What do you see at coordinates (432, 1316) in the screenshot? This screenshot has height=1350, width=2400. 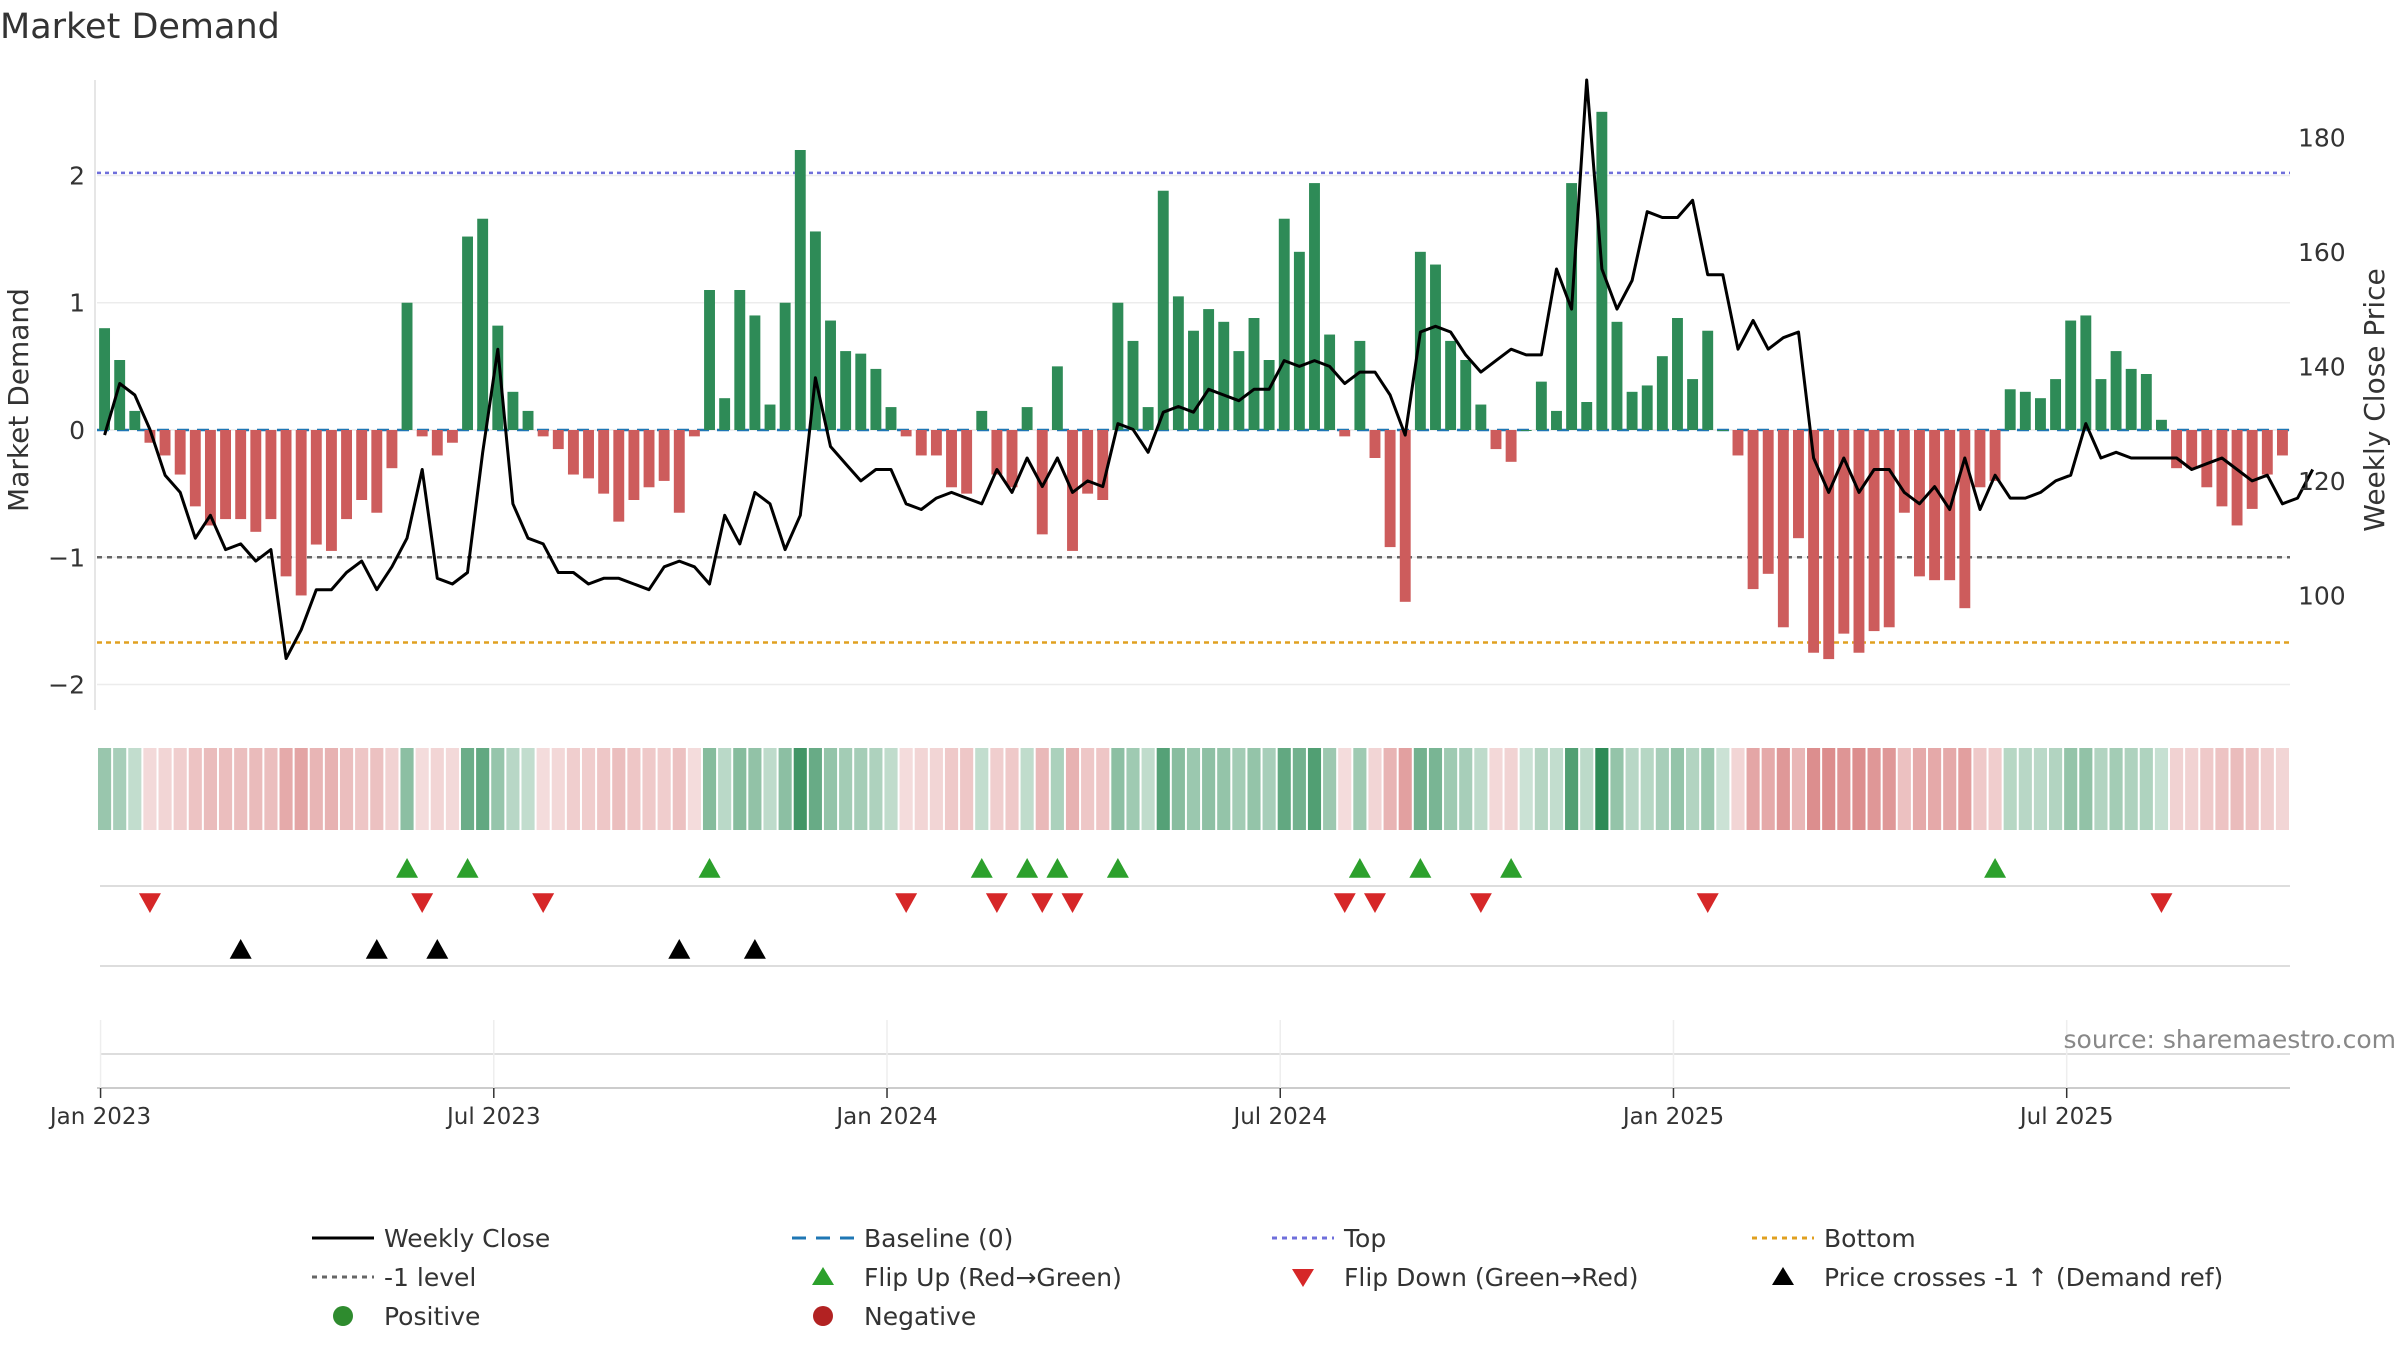 I see `legend-label: Positive` at bounding box center [432, 1316].